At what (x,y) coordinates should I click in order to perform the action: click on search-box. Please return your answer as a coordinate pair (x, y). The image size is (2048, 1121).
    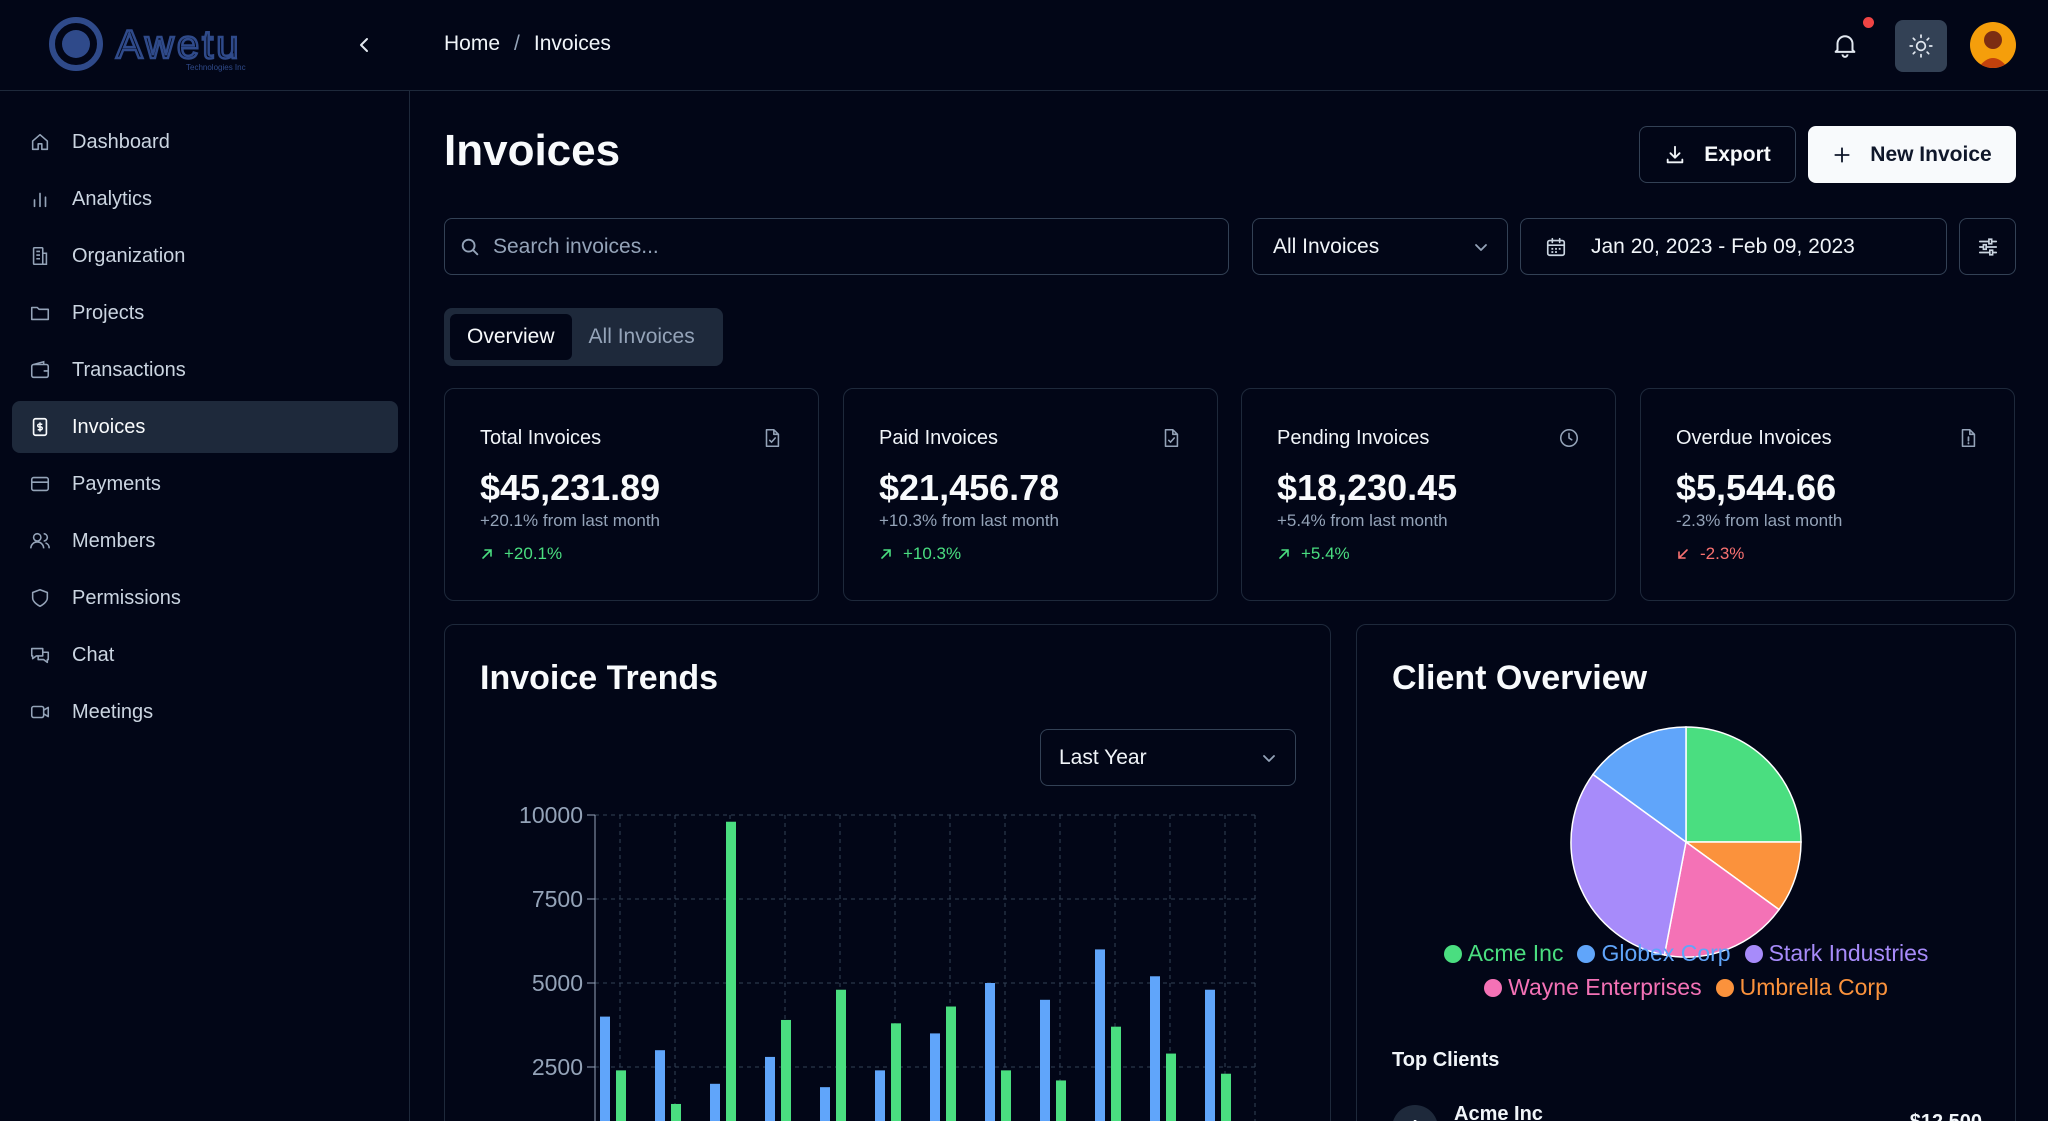
    Looking at the image, I should click on (836, 246).